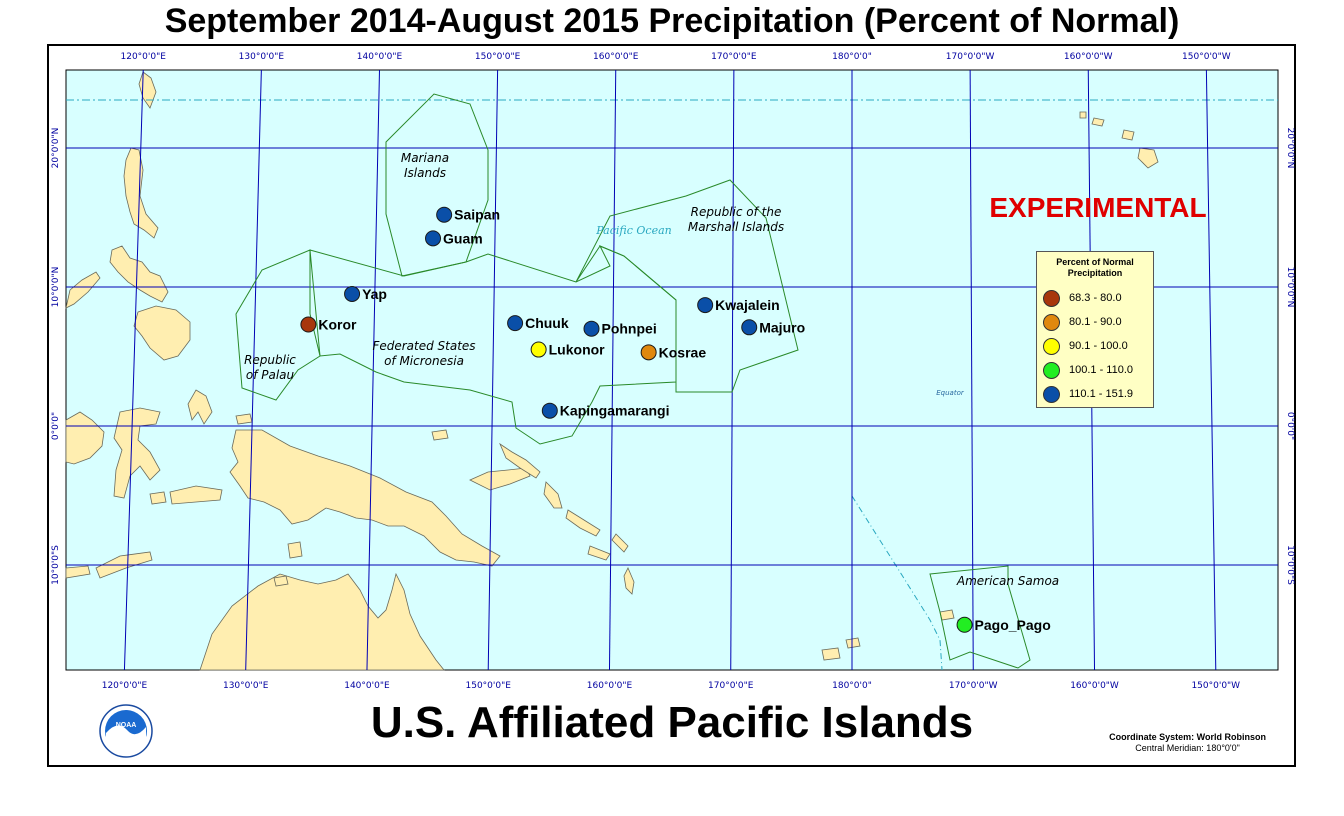 Image resolution: width=1344 pixels, height=816 pixels. What do you see at coordinates (78, 572) in the screenshot?
I see `land-flores` at bounding box center [78, 572].